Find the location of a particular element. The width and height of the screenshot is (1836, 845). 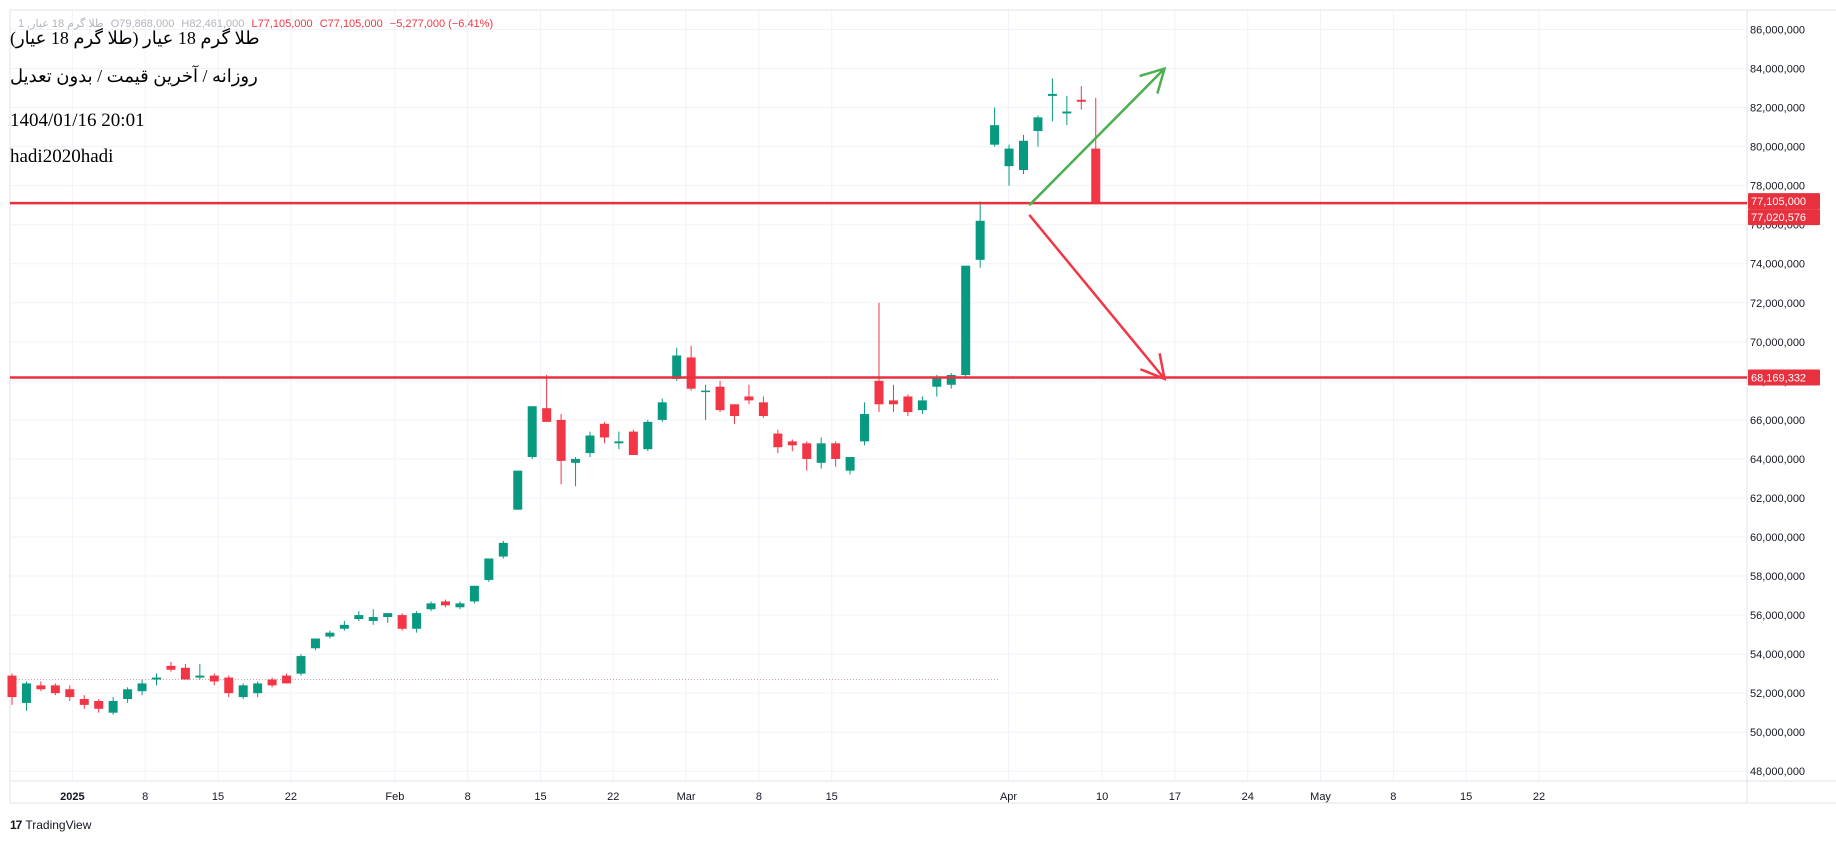

x-tick-label: 10 is located at coordinates (1102, 797).